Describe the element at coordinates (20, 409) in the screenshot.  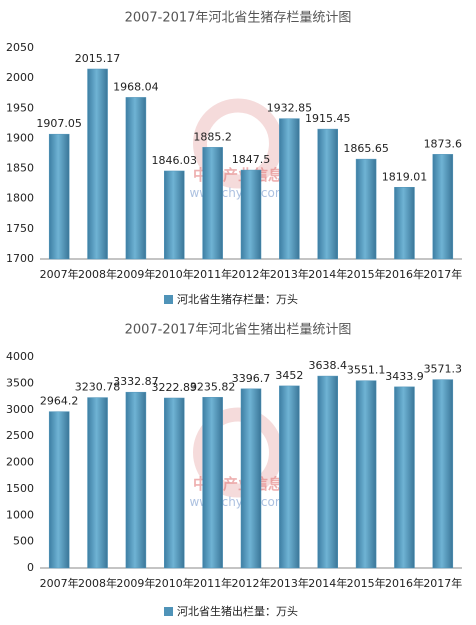
I see `y-tick-label: 3000` at that location.